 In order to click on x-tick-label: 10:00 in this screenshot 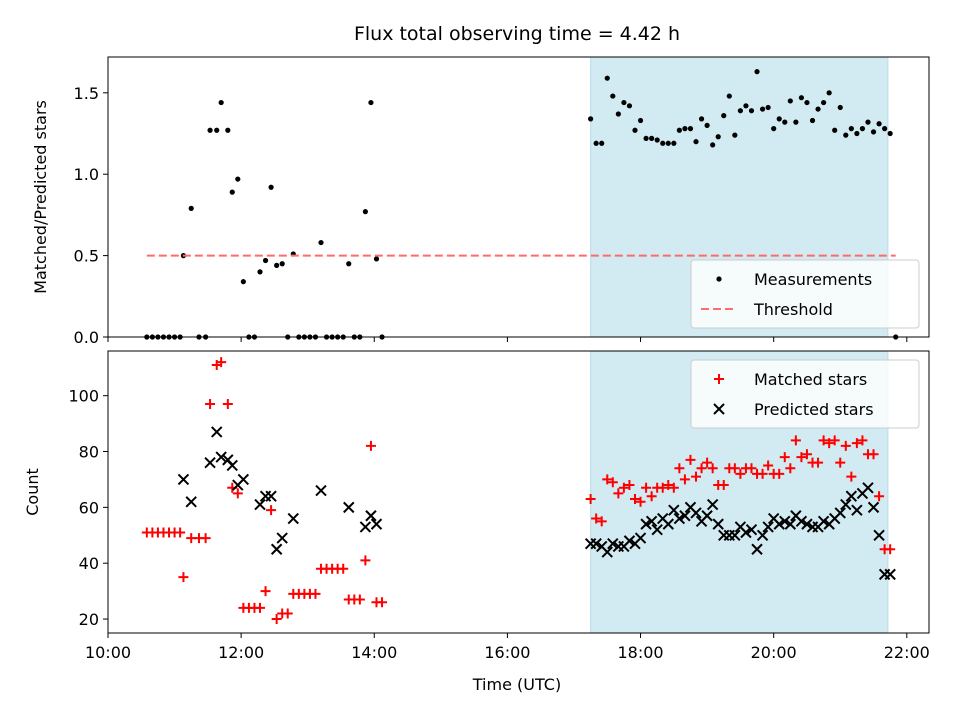, I will do `click(108, 652)`.